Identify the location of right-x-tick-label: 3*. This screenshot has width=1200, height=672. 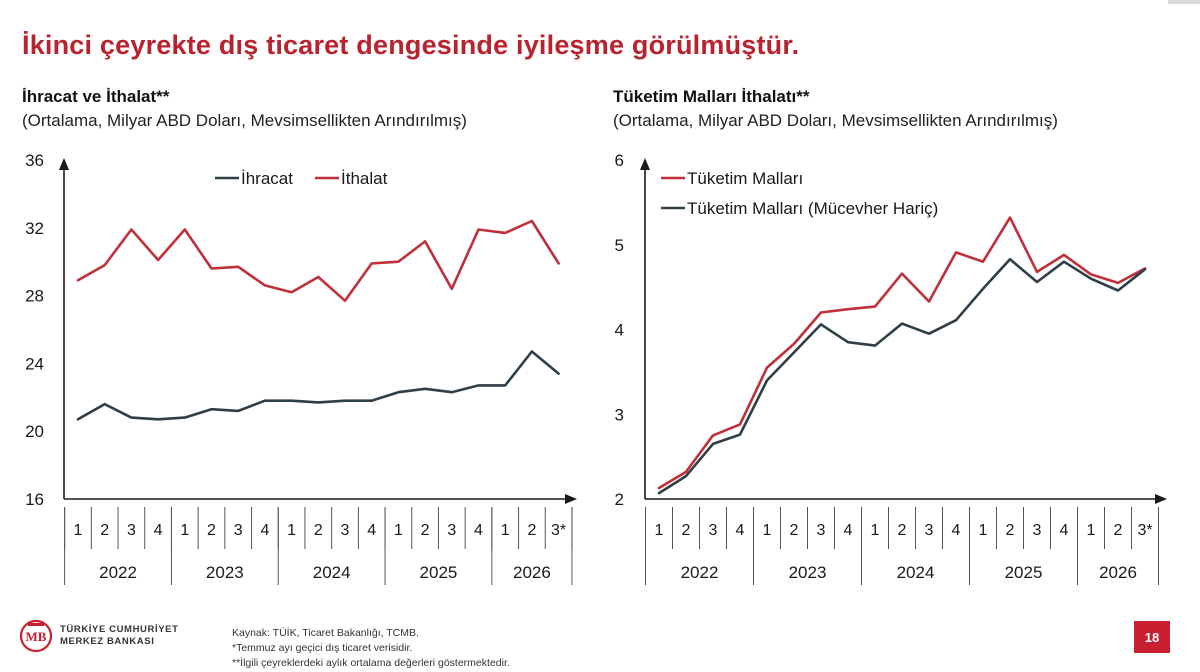
(1144, 530).